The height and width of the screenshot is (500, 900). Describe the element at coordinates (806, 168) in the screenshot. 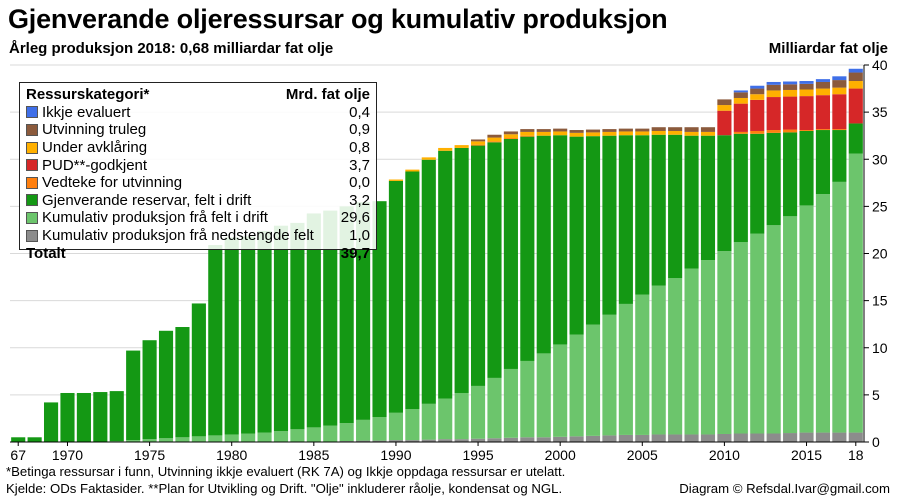

I see `bar-segment-2-2015` at that location.